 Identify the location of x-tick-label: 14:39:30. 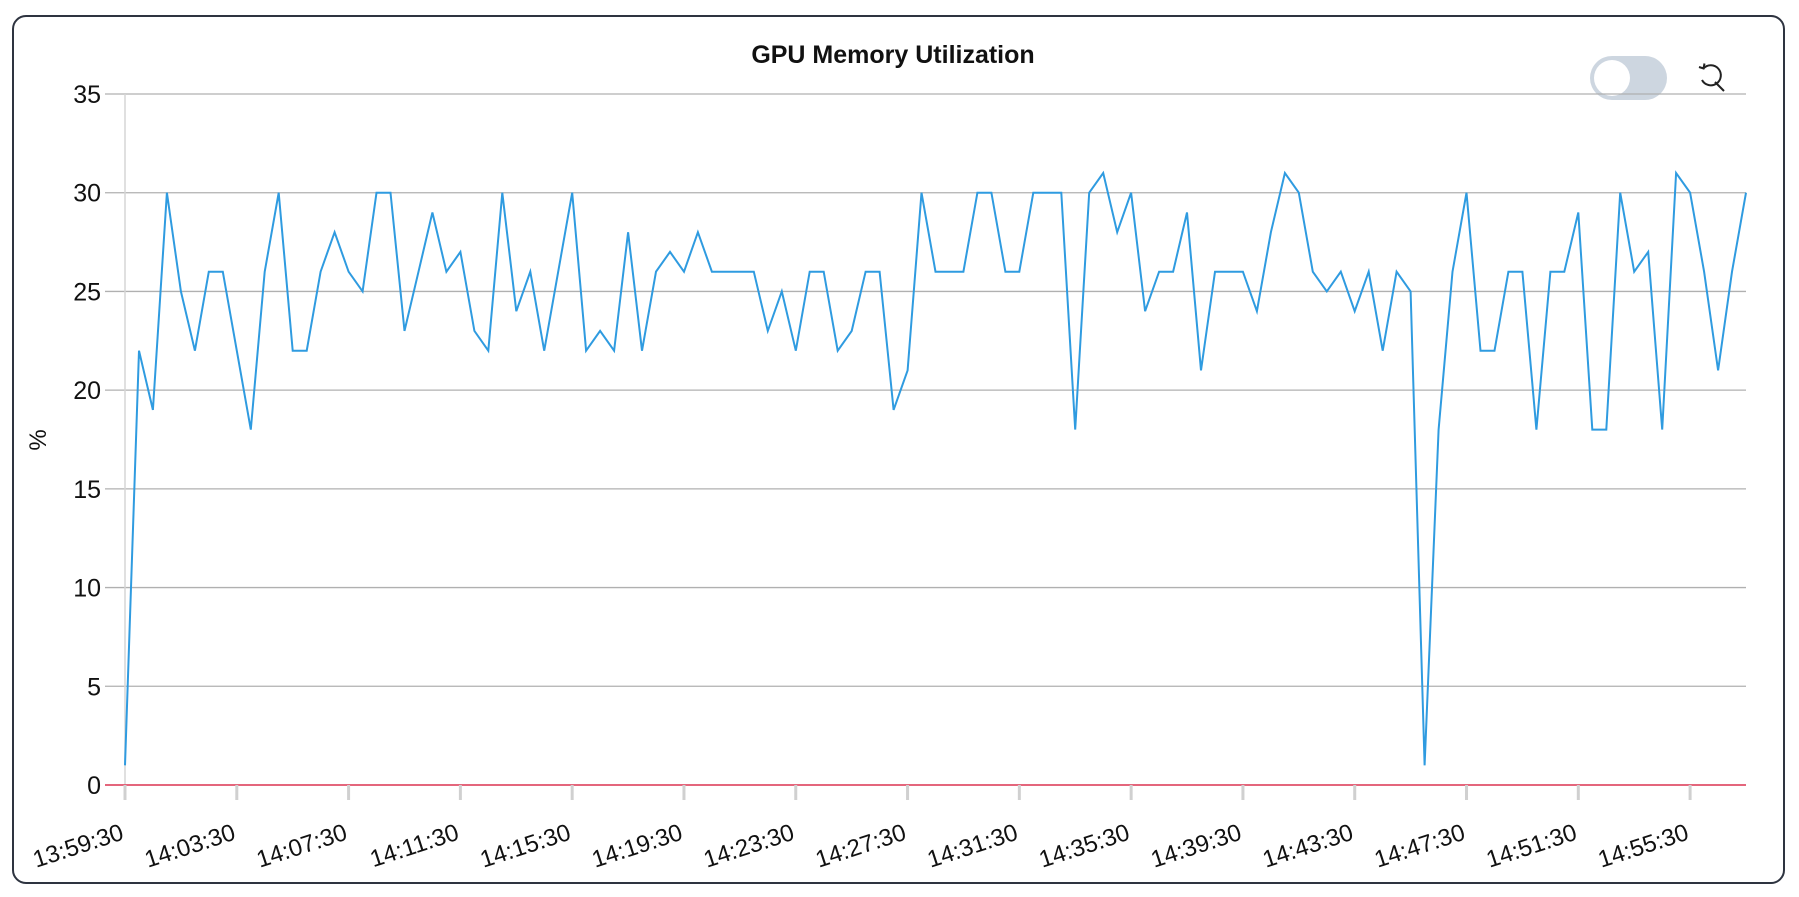
(1196, 846).